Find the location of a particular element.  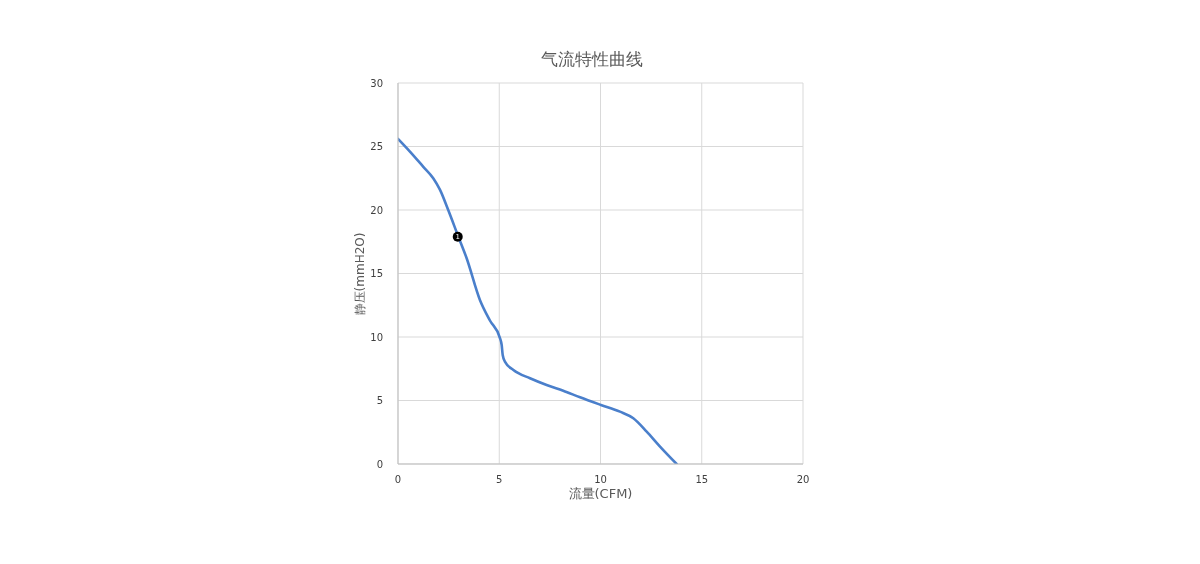

x-tick-label: 10 is located at coordinates (600, 480).